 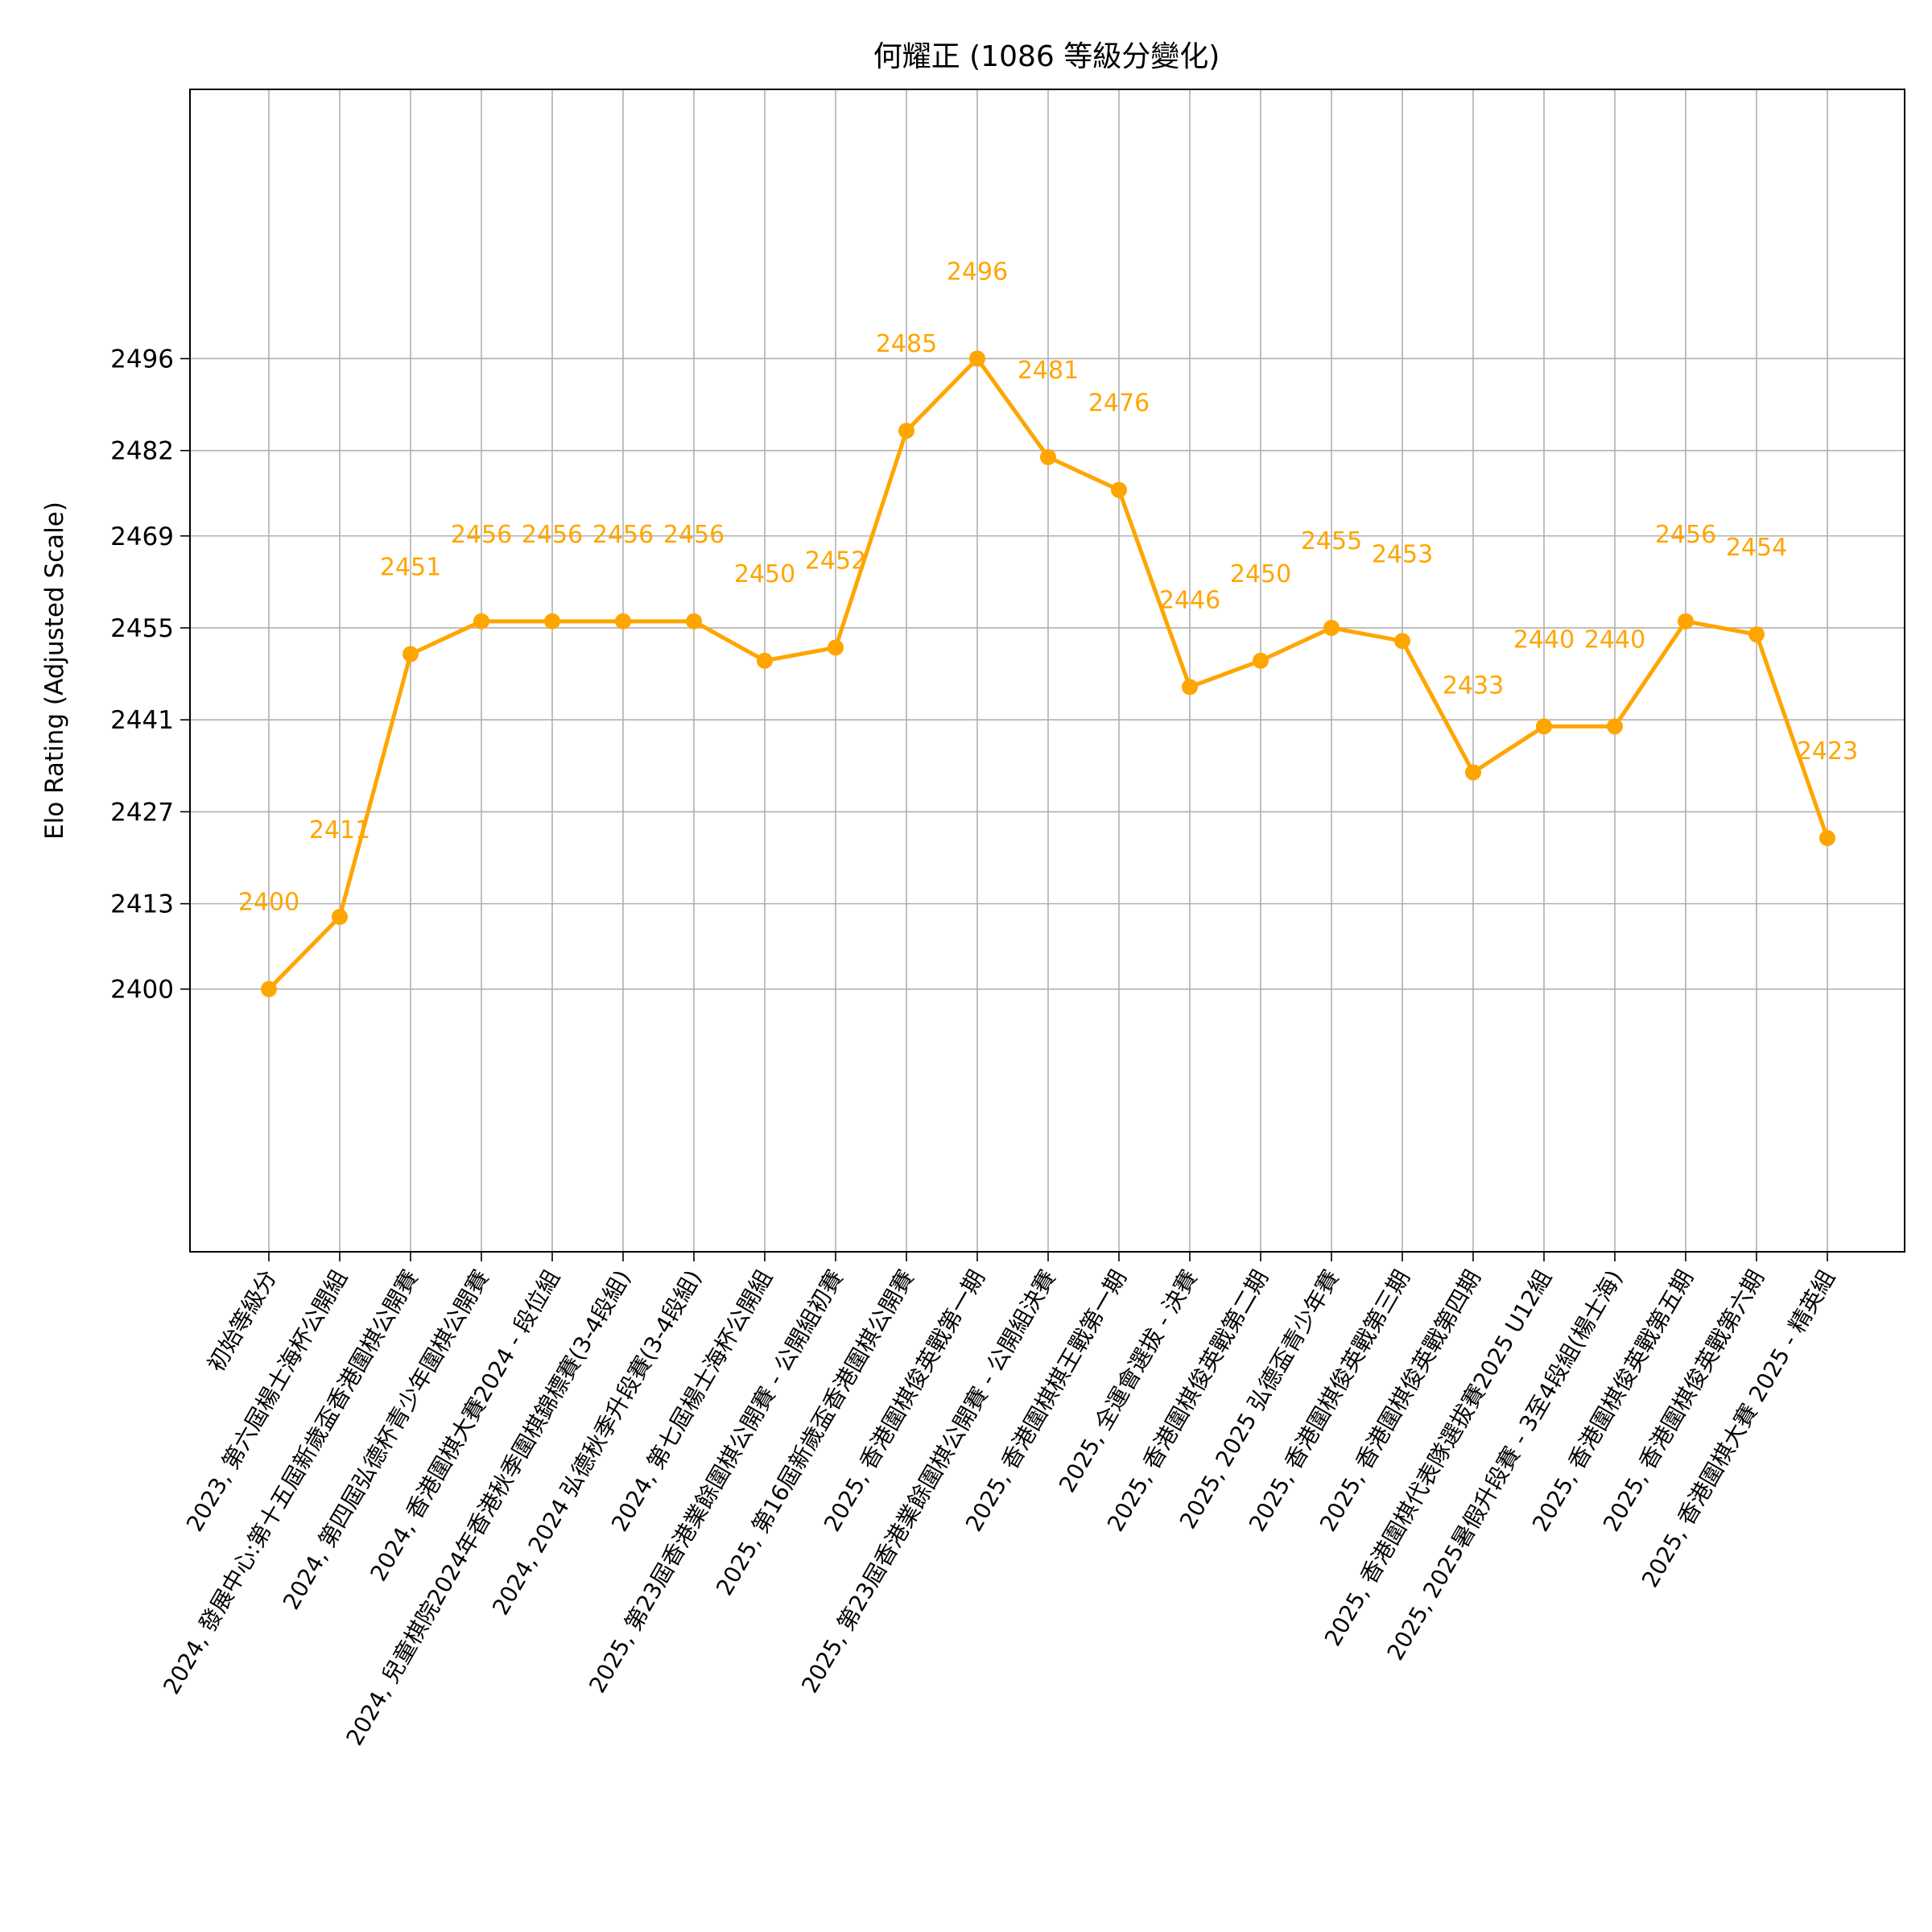 I want to click on data-label: 2423, so click(x=1827, y=751).